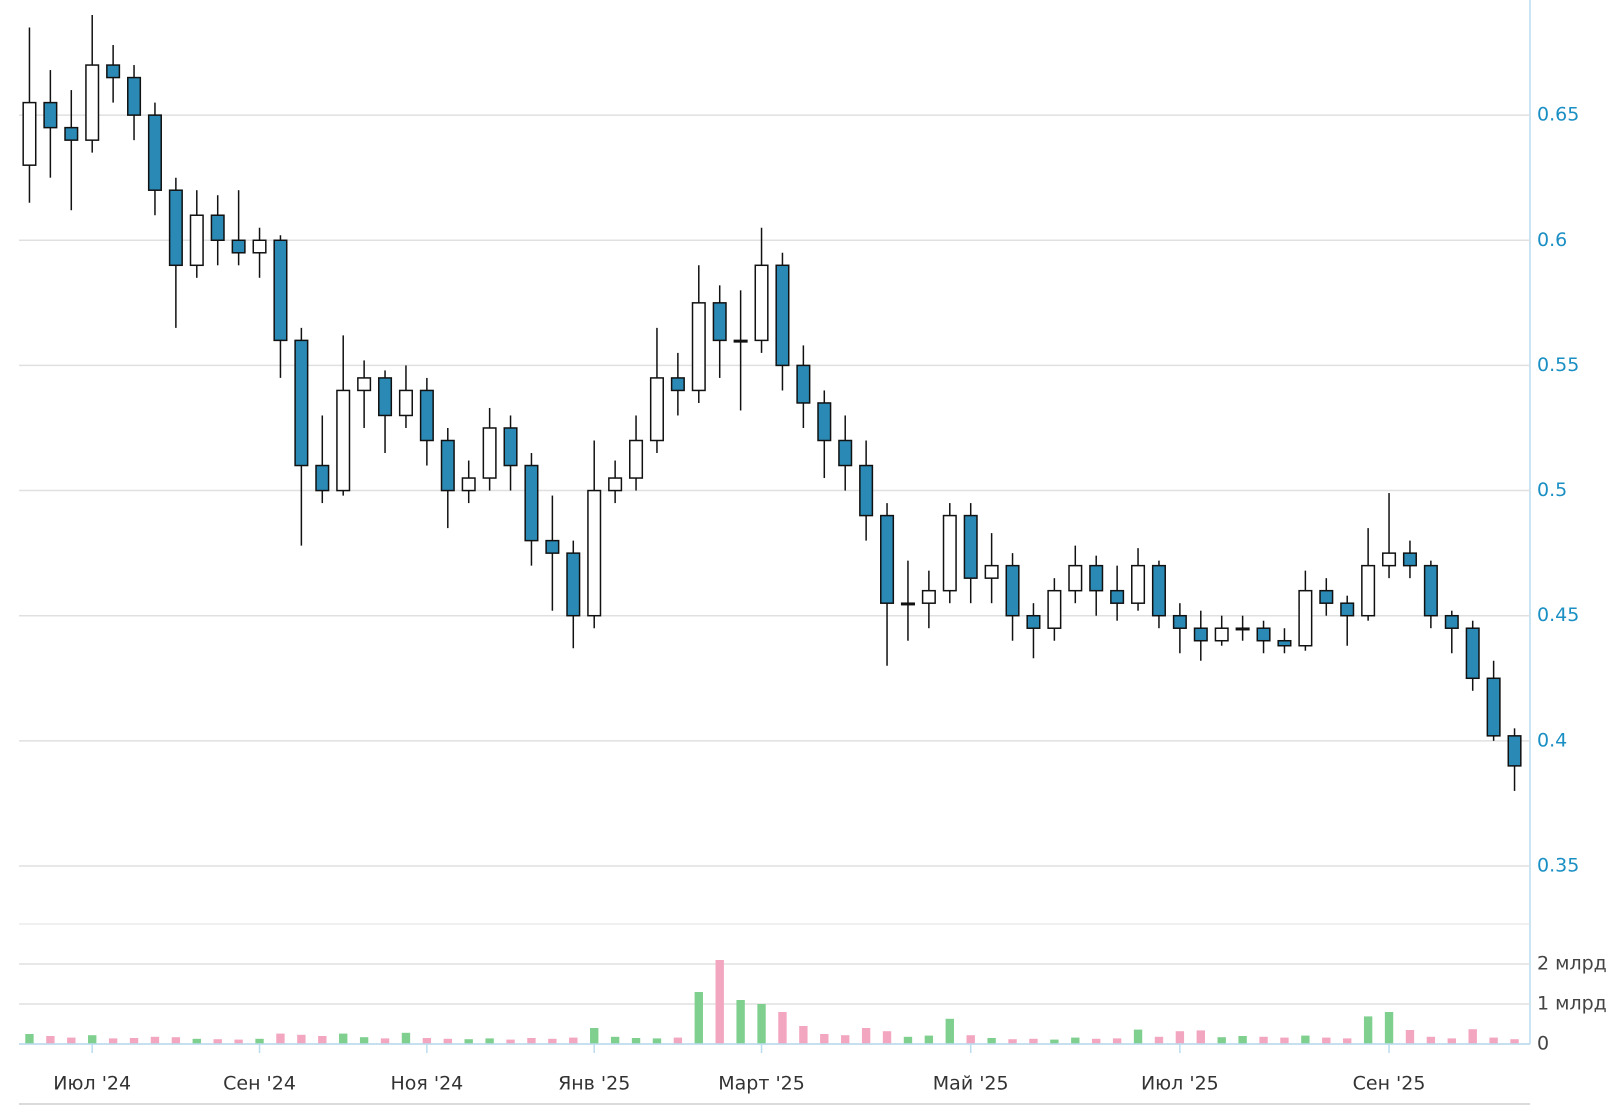 Image resolution: width=1617 pixels, height=1109 pixels. I want to click on y-tick-label: 0.35, so click(1558, 866).